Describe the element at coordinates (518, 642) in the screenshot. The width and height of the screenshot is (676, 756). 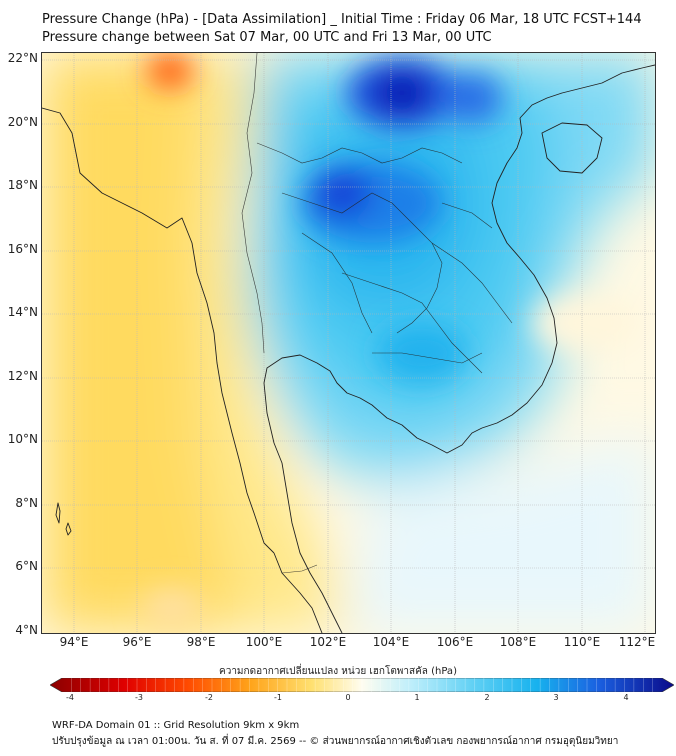
I see `lon-label-108: 108°E` at that location.